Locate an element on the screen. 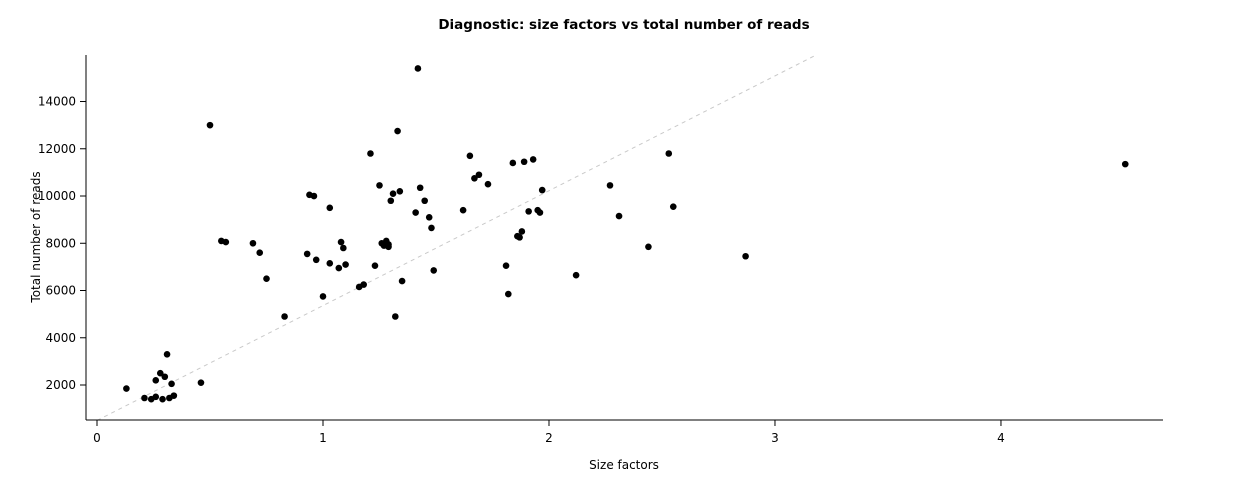 The width and height of the screenshot is (1238, 500). x-tick-label: 0 is located at coordinates (97, 438).